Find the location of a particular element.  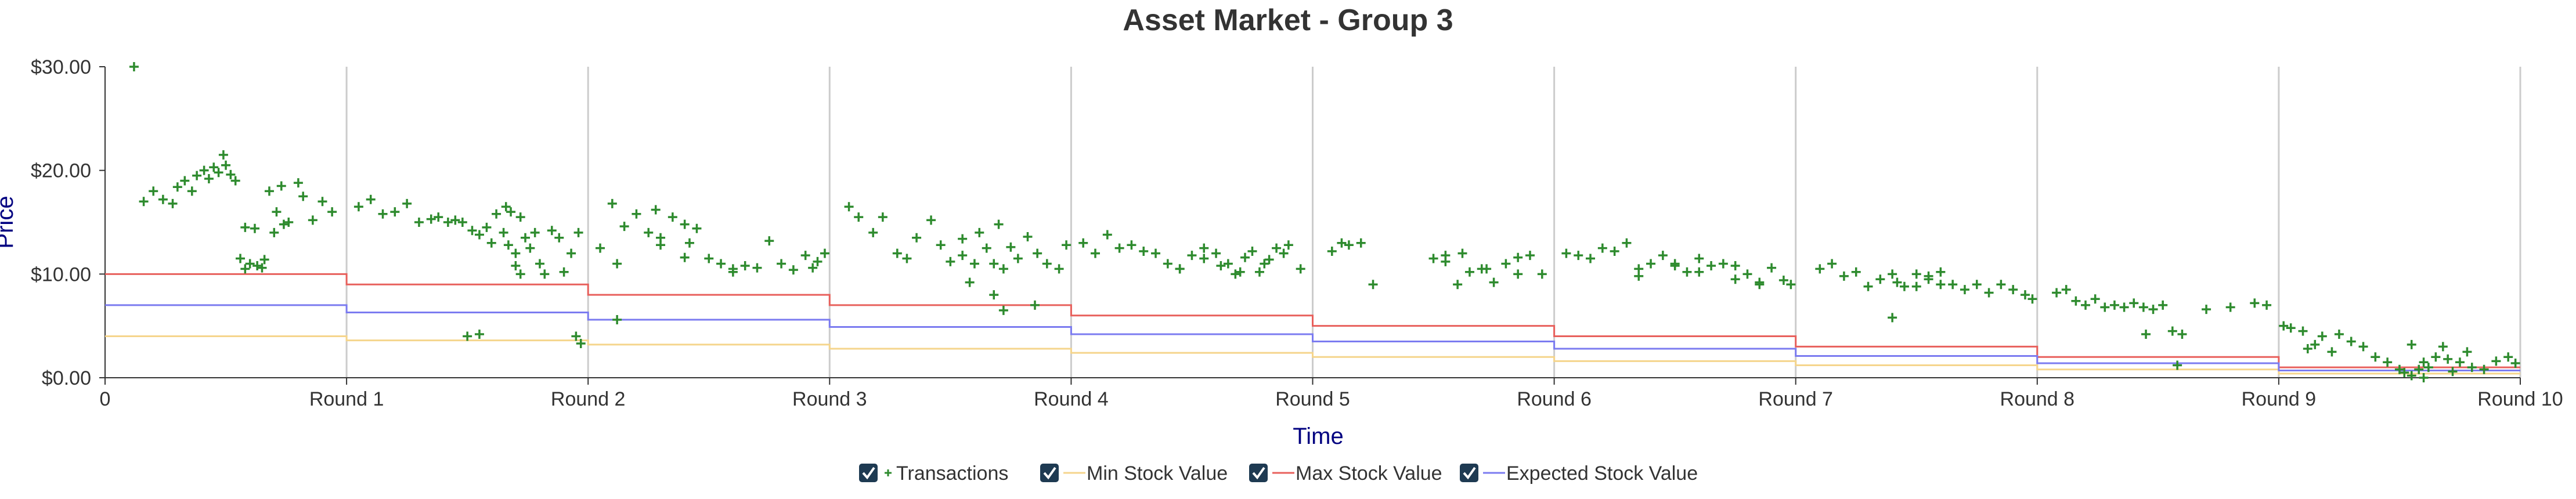

check-icon is located at coordinates (1469, 473).